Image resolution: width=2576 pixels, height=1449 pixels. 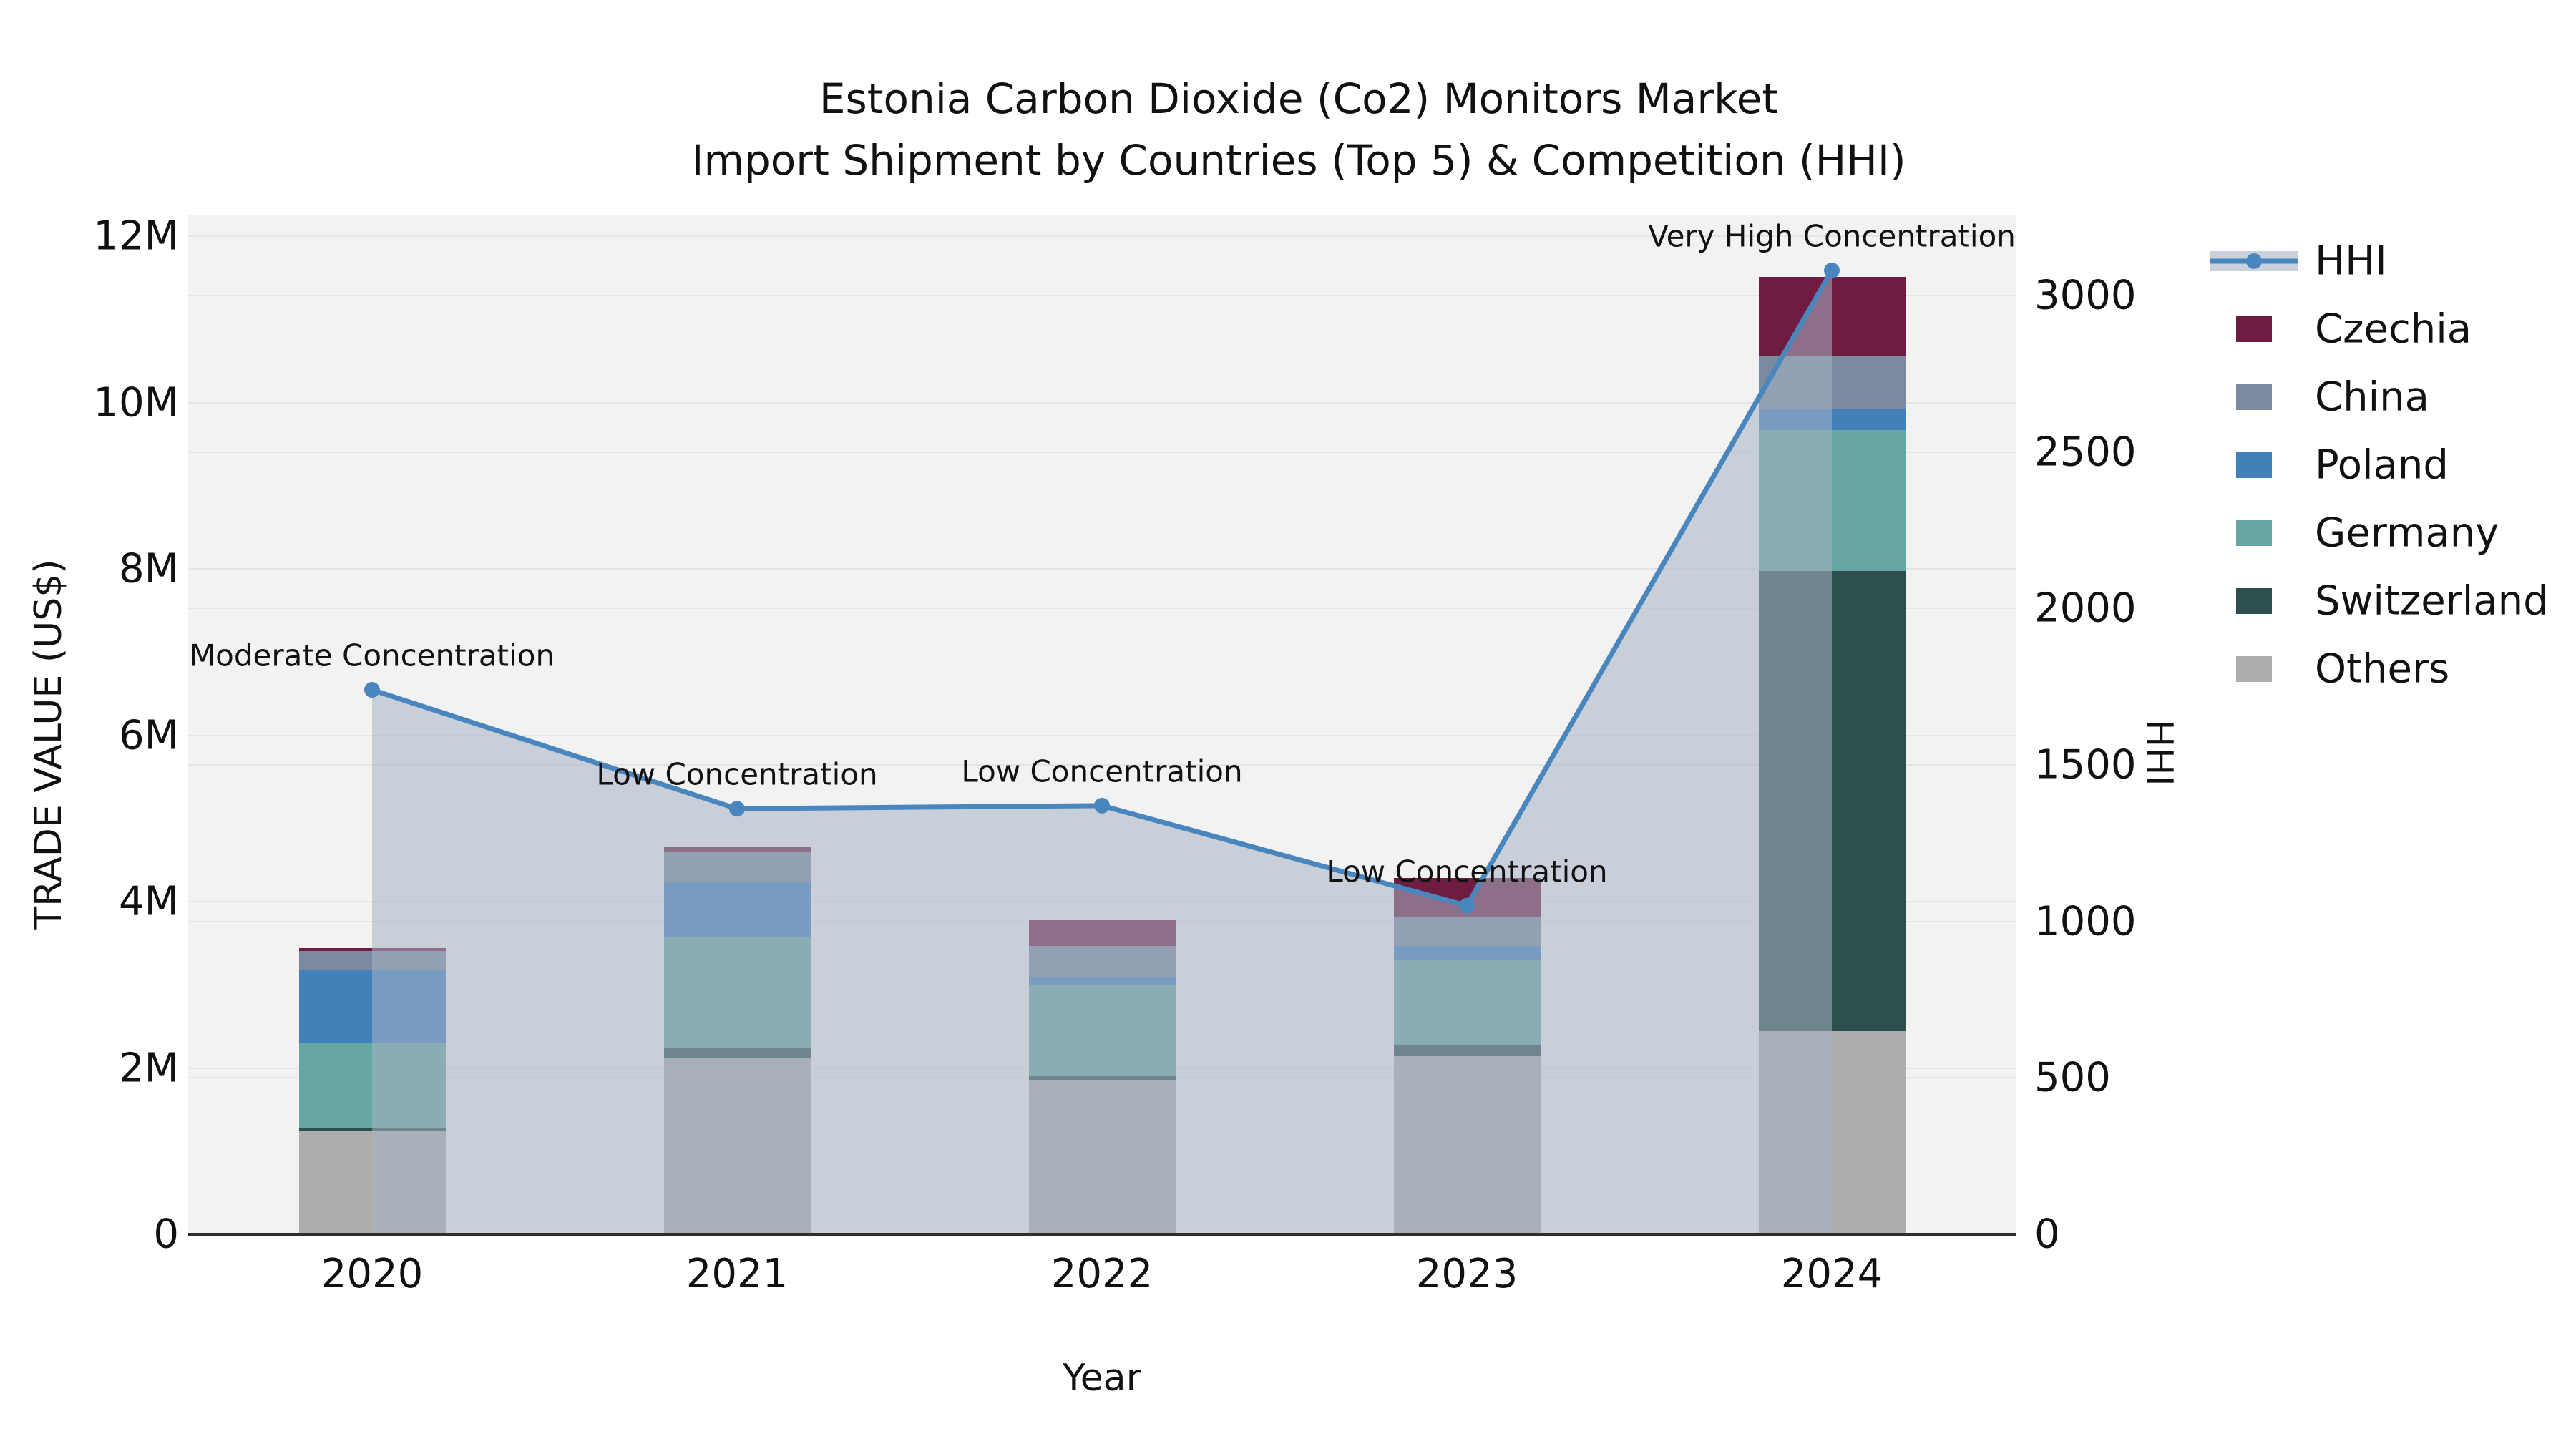 What do you see at coordinates (48, 744) in the screenshot?
I see `y-axis-left-title: TRADE VALUE (US$)` at bounding box center [48, 744].